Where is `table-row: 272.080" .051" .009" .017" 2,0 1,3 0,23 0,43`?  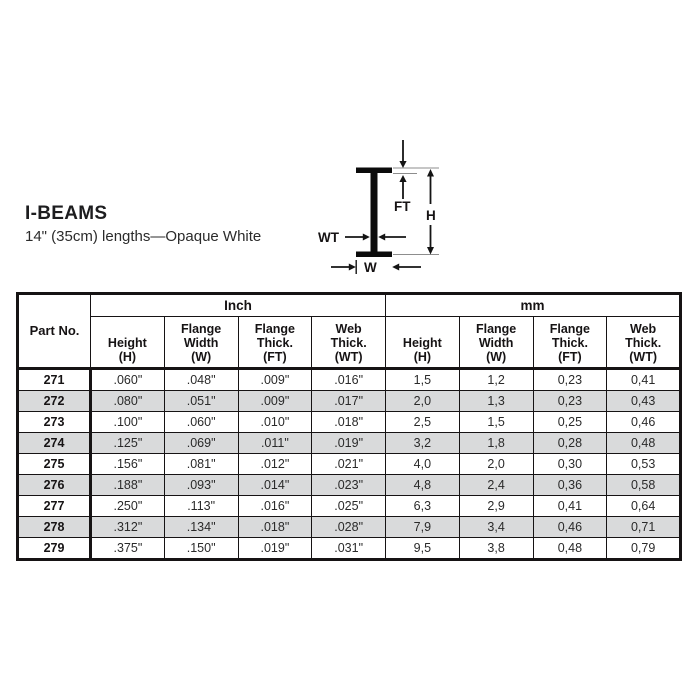
table-row: 272.080" .051" .009" .017" 2,0 1,3 0,23 0,43 is located at coordinates (349, 401).